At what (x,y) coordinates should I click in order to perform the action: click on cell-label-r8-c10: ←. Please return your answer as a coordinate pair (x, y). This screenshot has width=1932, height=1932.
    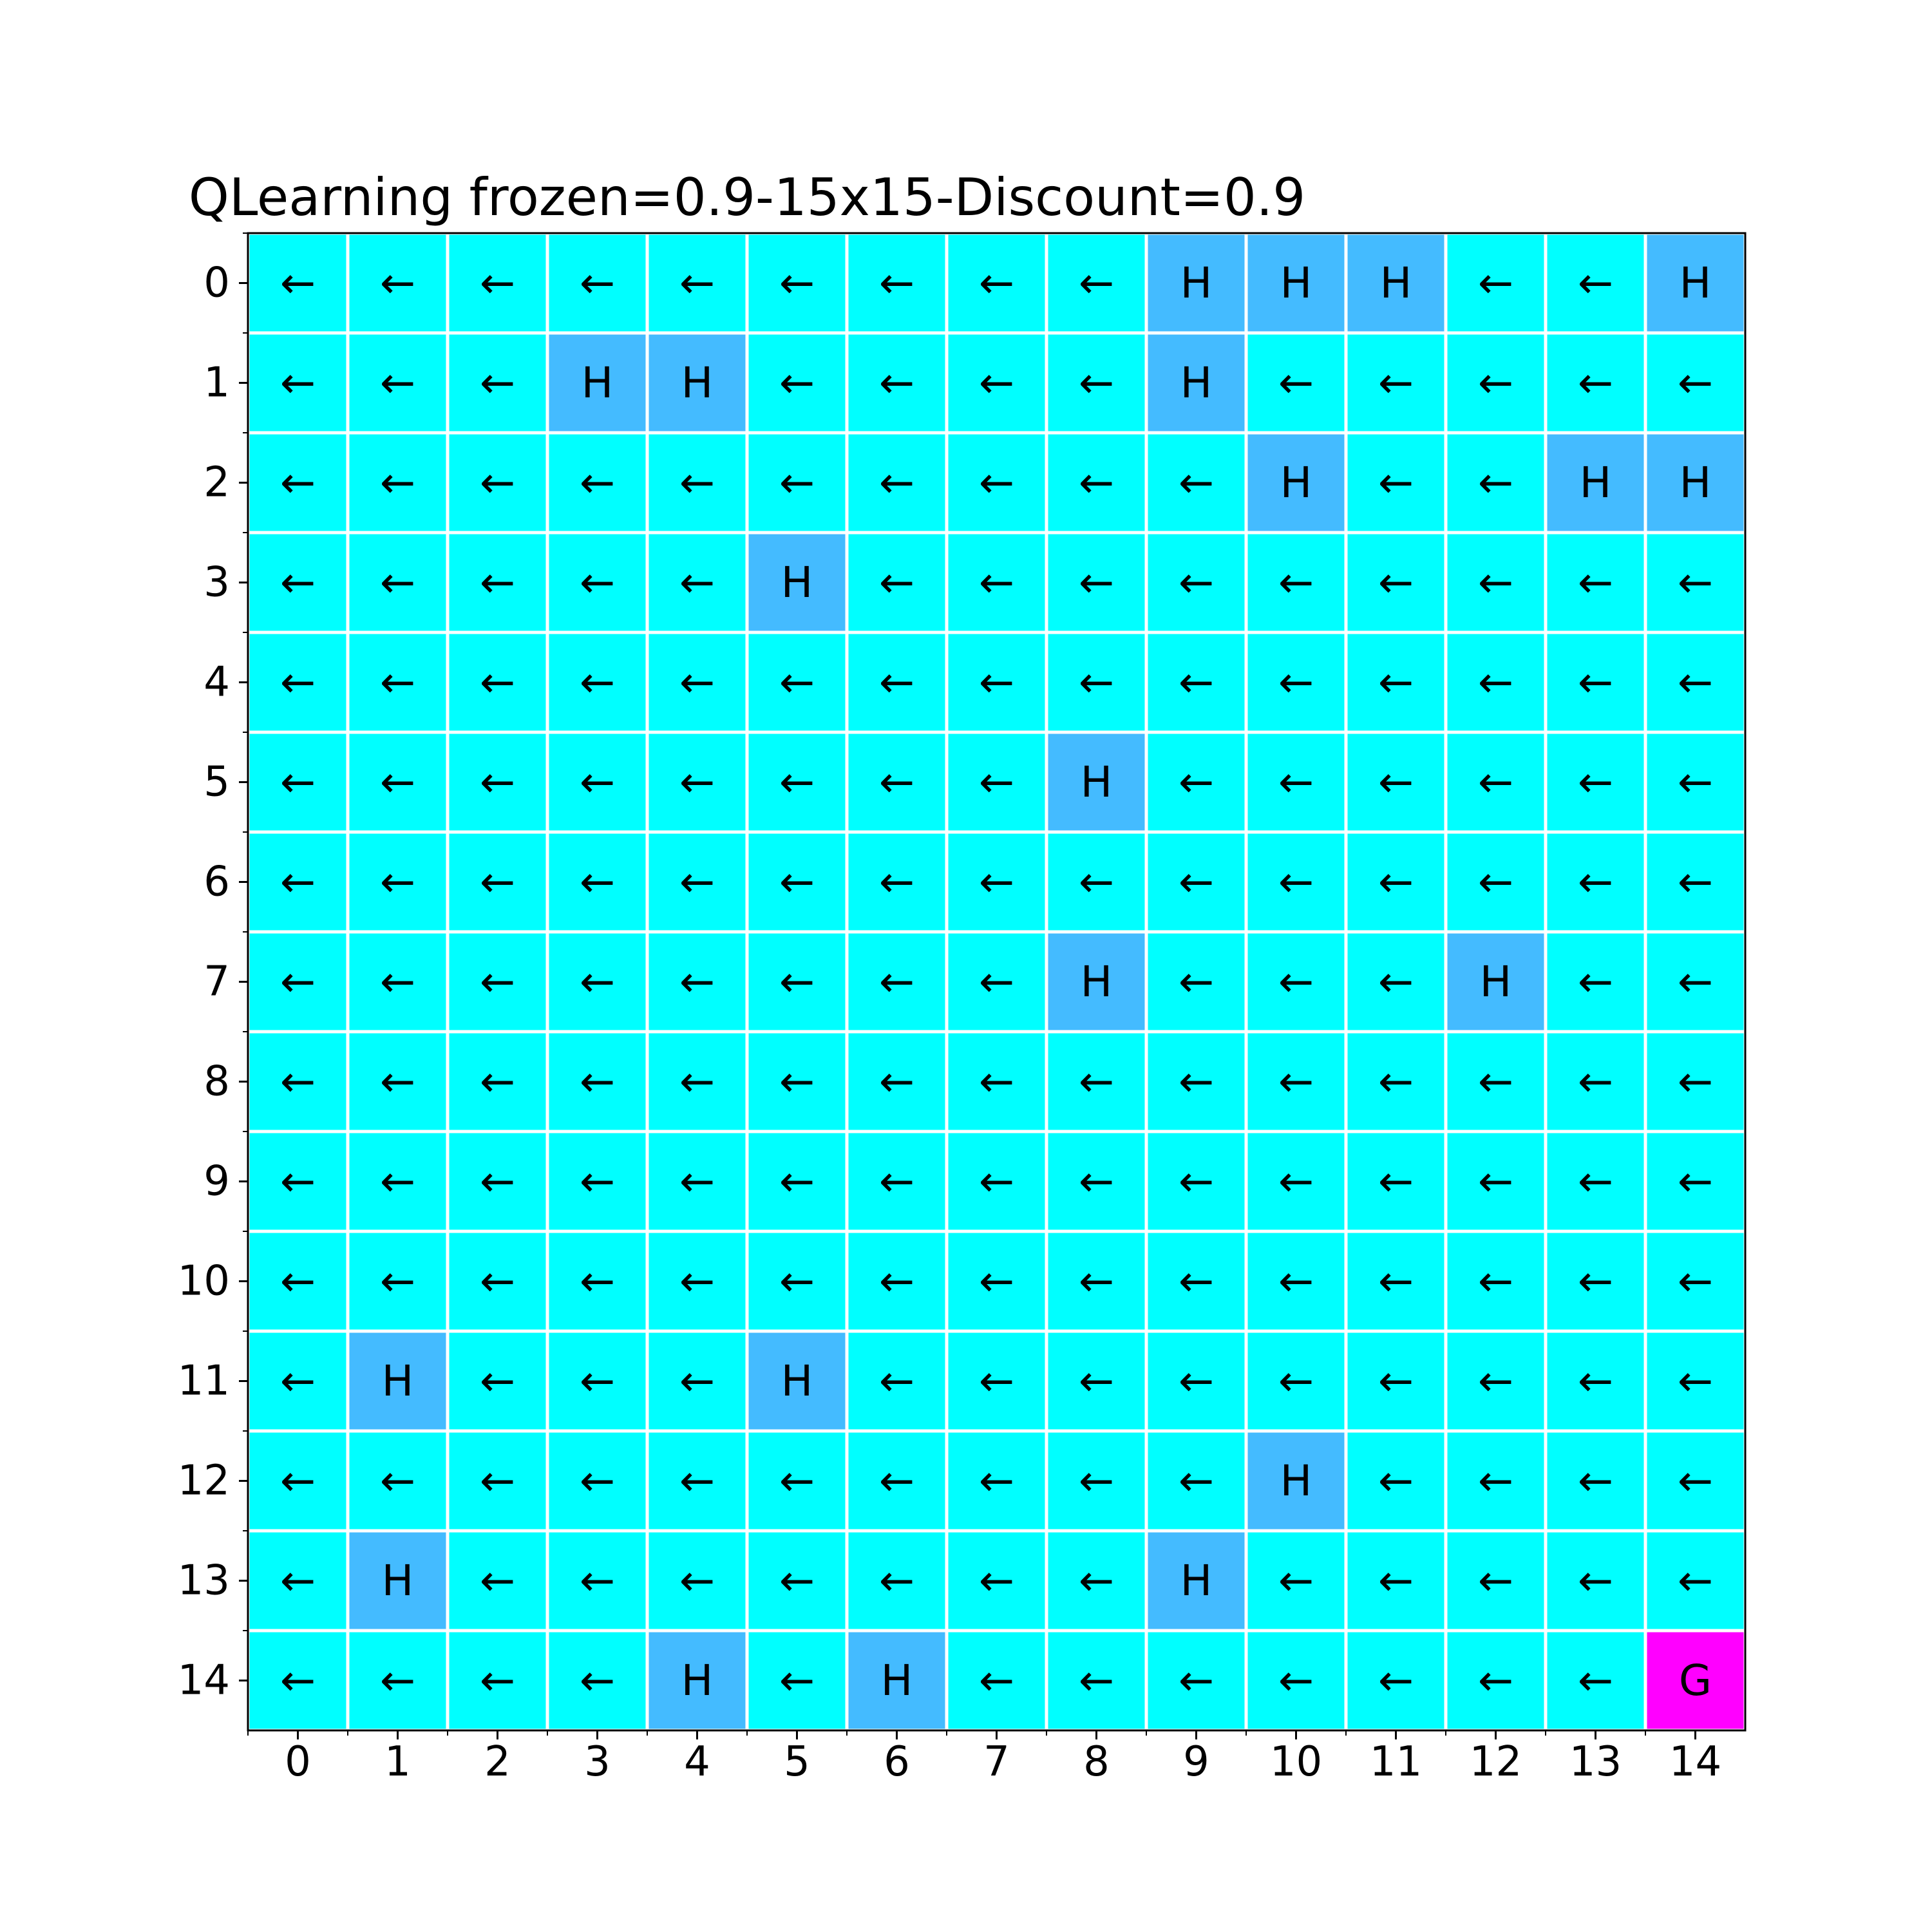
    Looking at the image, I should click on (1296, 1081).